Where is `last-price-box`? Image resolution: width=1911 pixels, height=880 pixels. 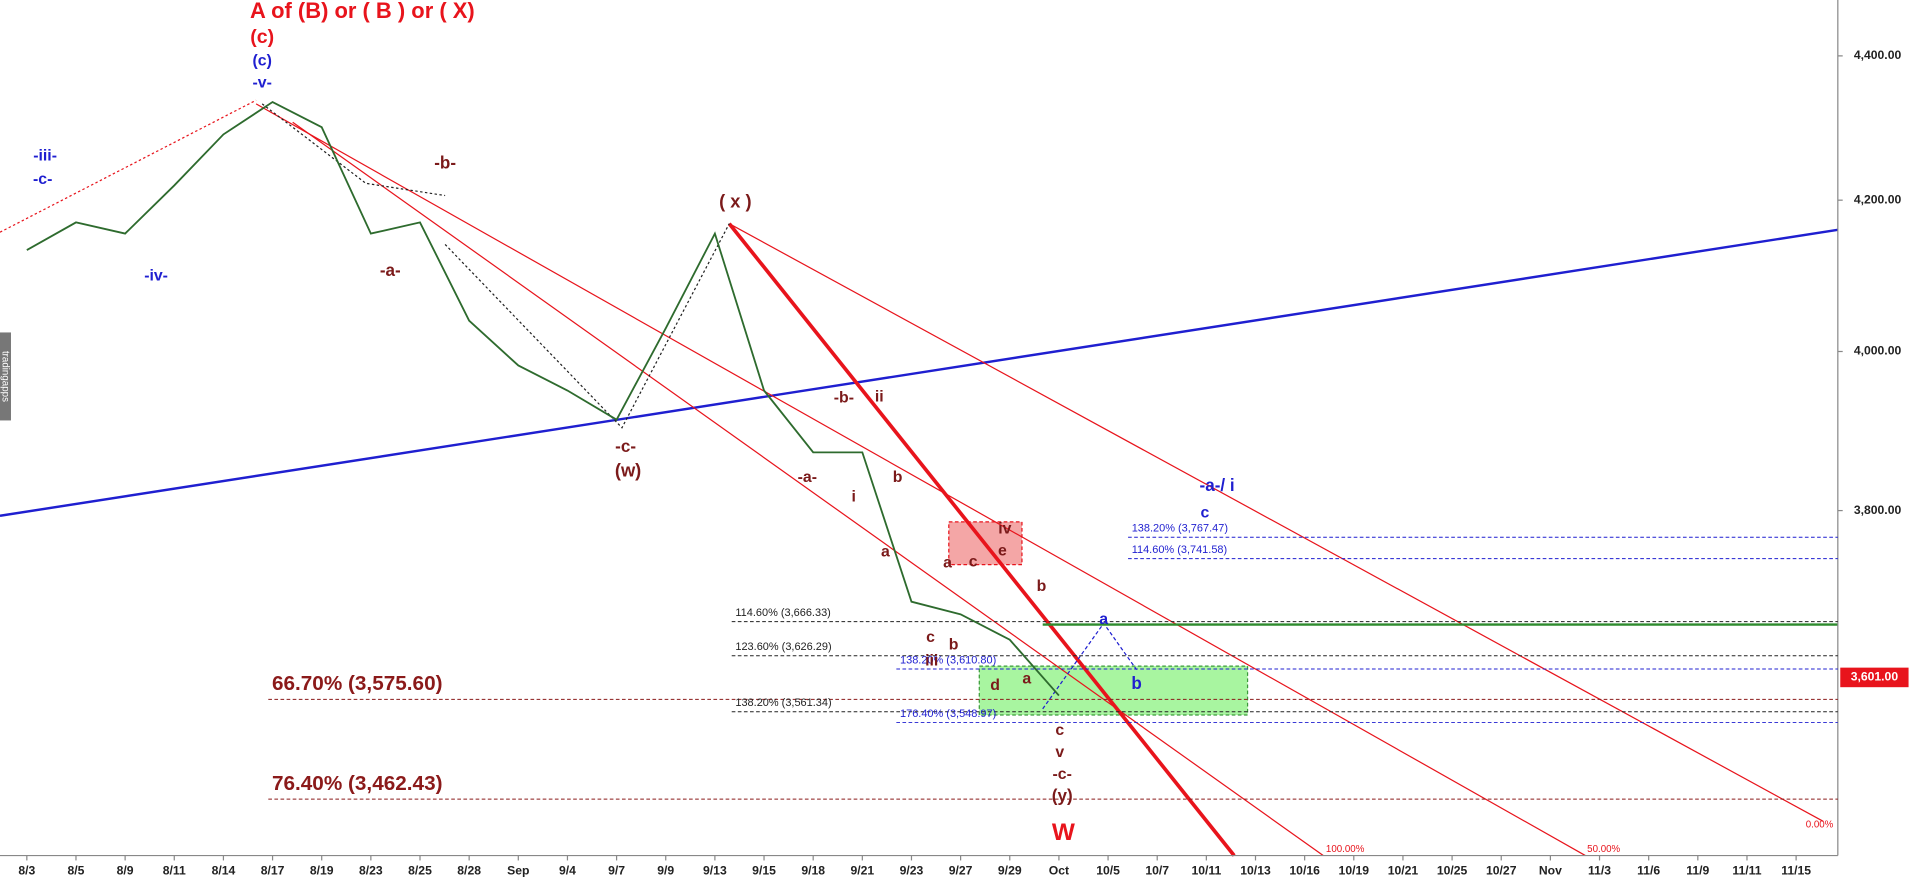
last-price-box is located at coordinates (1874, 677).